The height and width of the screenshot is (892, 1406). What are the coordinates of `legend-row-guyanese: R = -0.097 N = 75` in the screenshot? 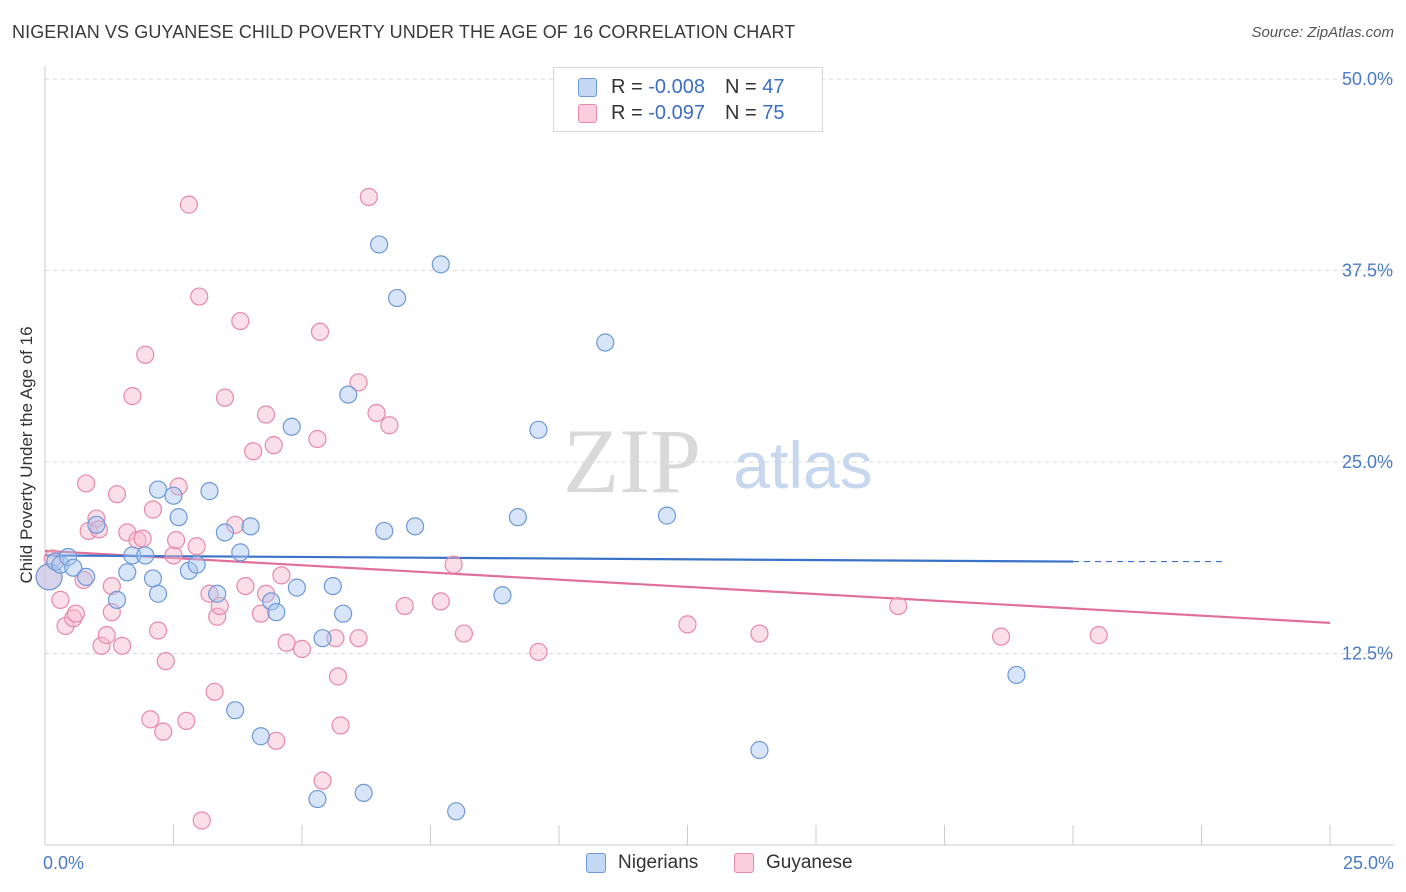 It's located at (681, 113).